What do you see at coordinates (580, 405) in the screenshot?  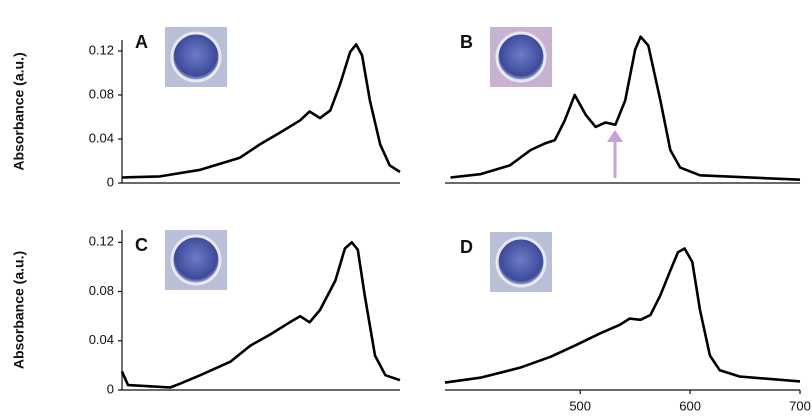 I see `x-tick-label: 500` at bounding box center [580, 405].